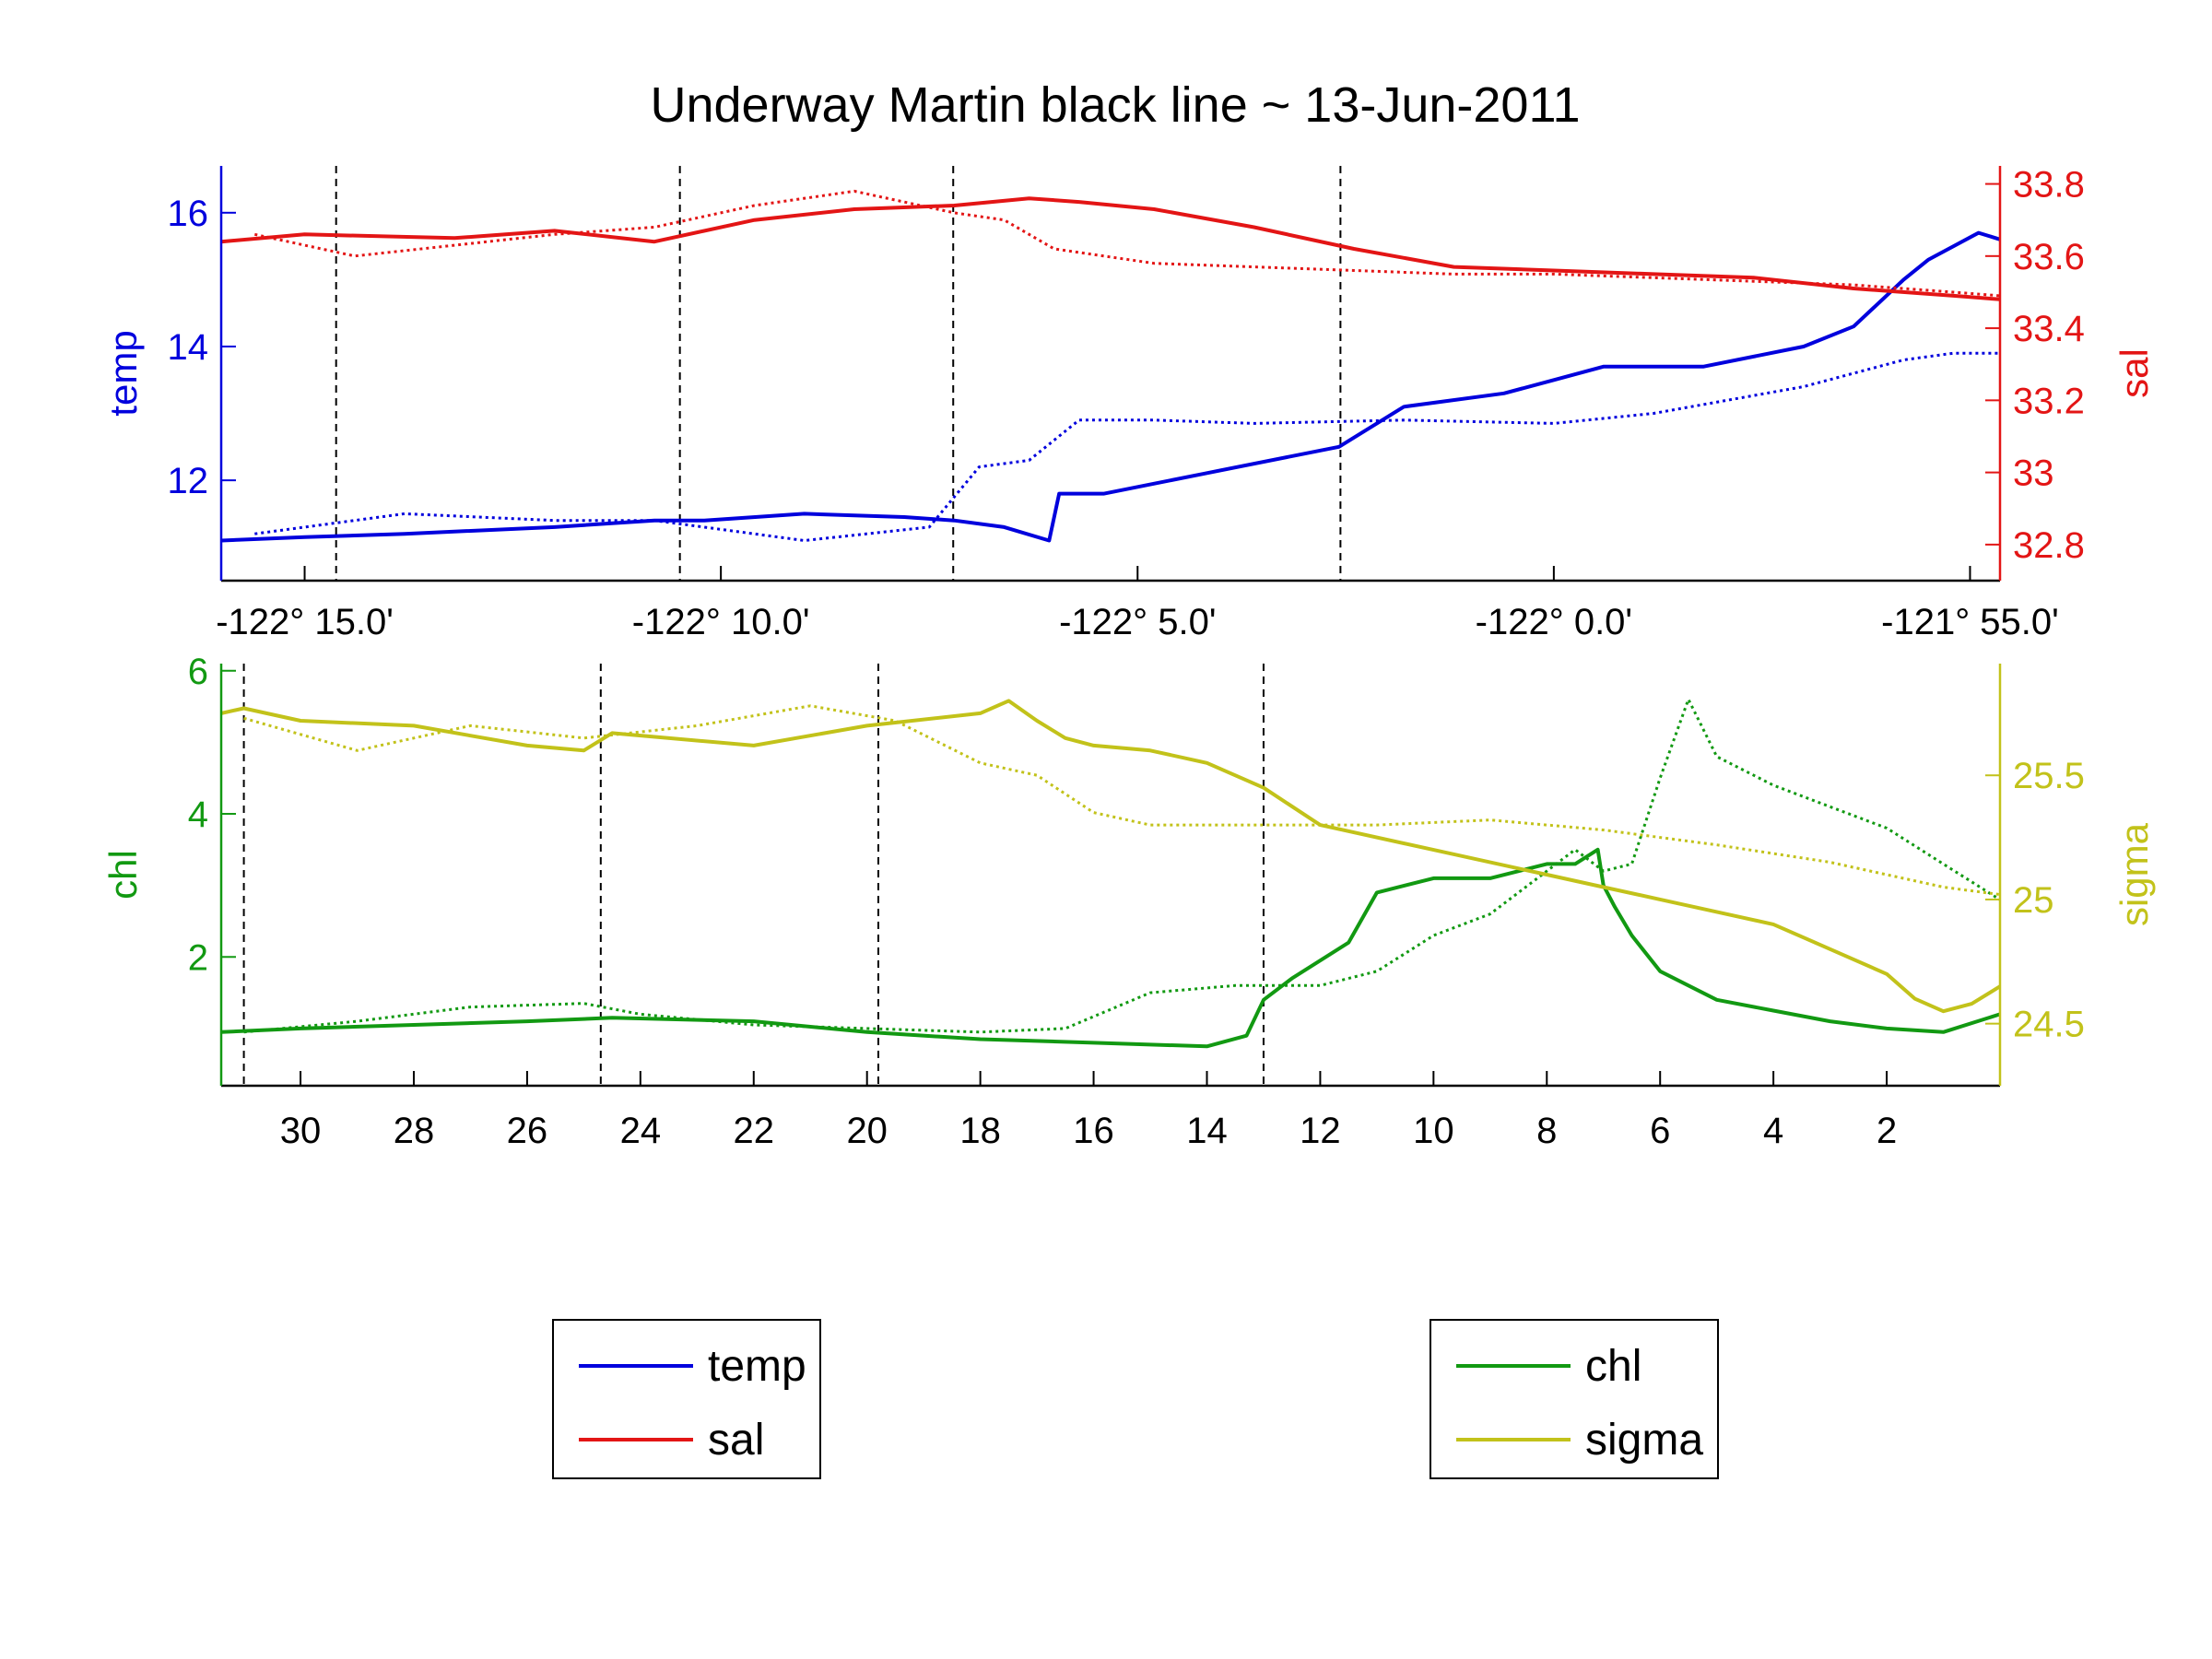 This screenshot has height=1659, width=2212. I want to click on right-axis-label: sigma, so click(2134, 874).